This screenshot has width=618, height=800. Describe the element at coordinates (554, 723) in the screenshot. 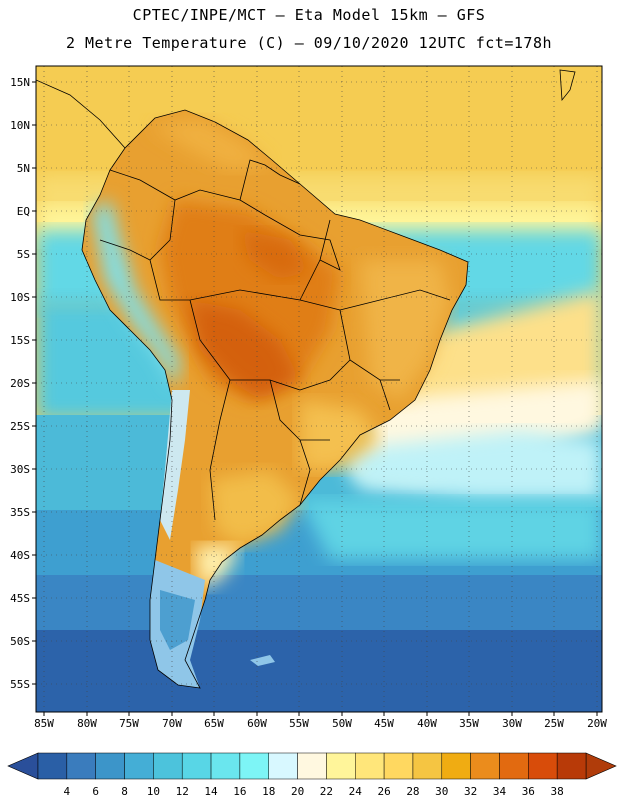

I see `lon-label: 25W` at that location.